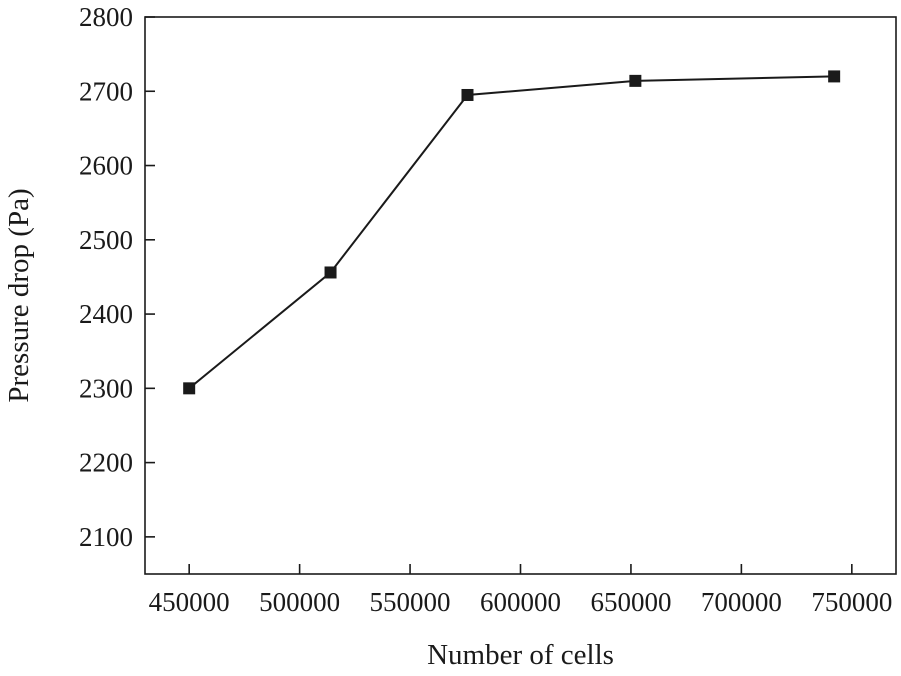 This screenshot has height=676, width=901. I want to click on y-tick-label: 2800, so click(106, 17).